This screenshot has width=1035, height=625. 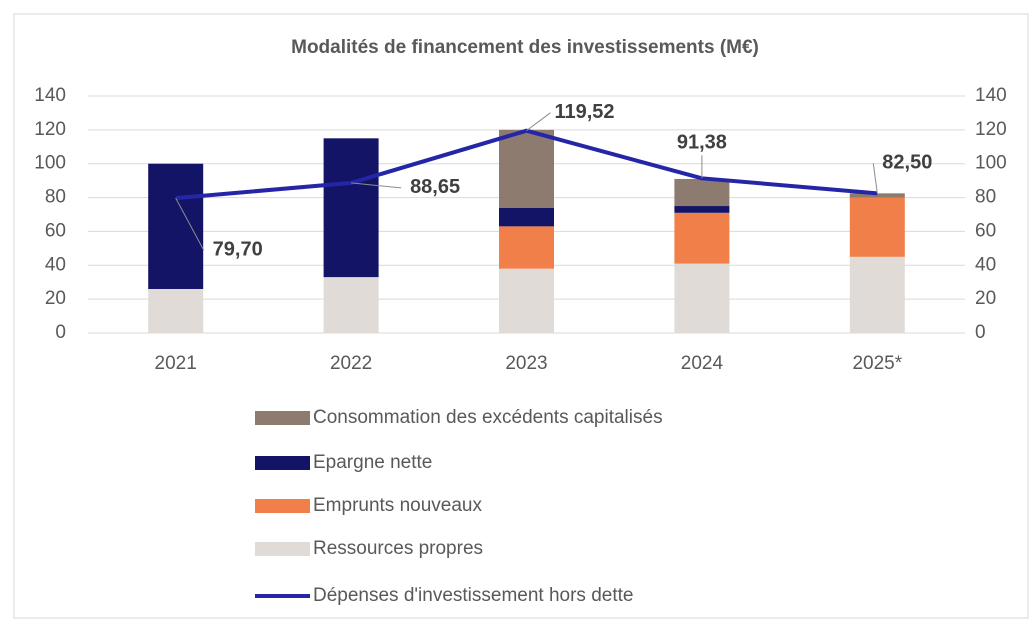 What do you see at coordinates (50, 163) in the screenshot?
I see `y-tick-label: 100` at bounding box center [50, 163].